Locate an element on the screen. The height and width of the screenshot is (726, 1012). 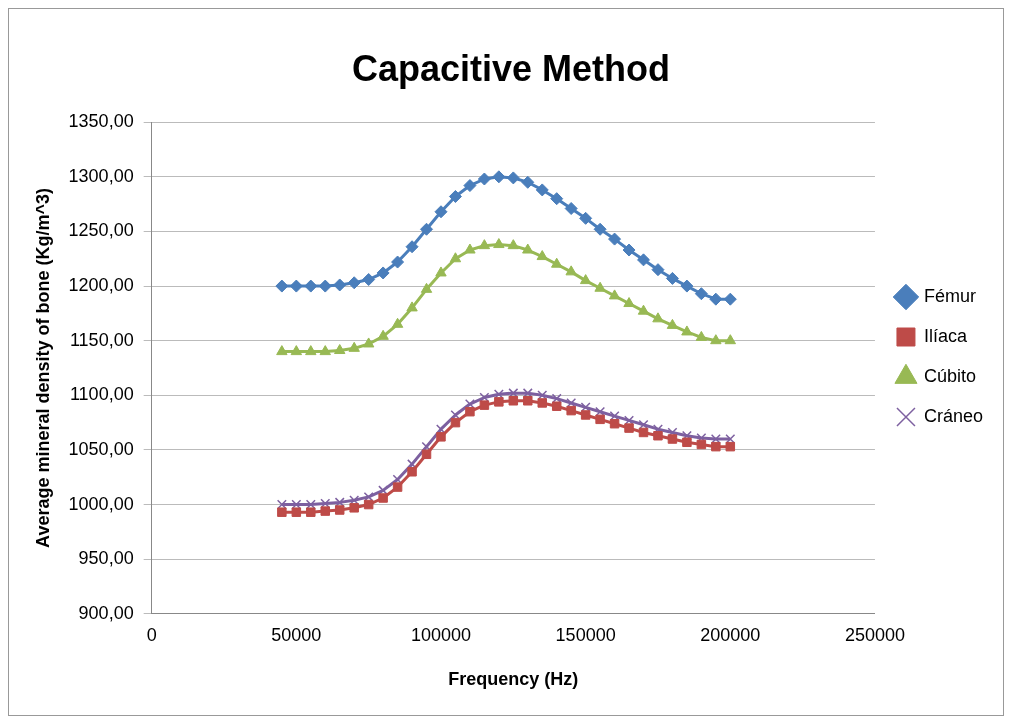
legend-label: Ilíaca is located at coordinates (945, 335).